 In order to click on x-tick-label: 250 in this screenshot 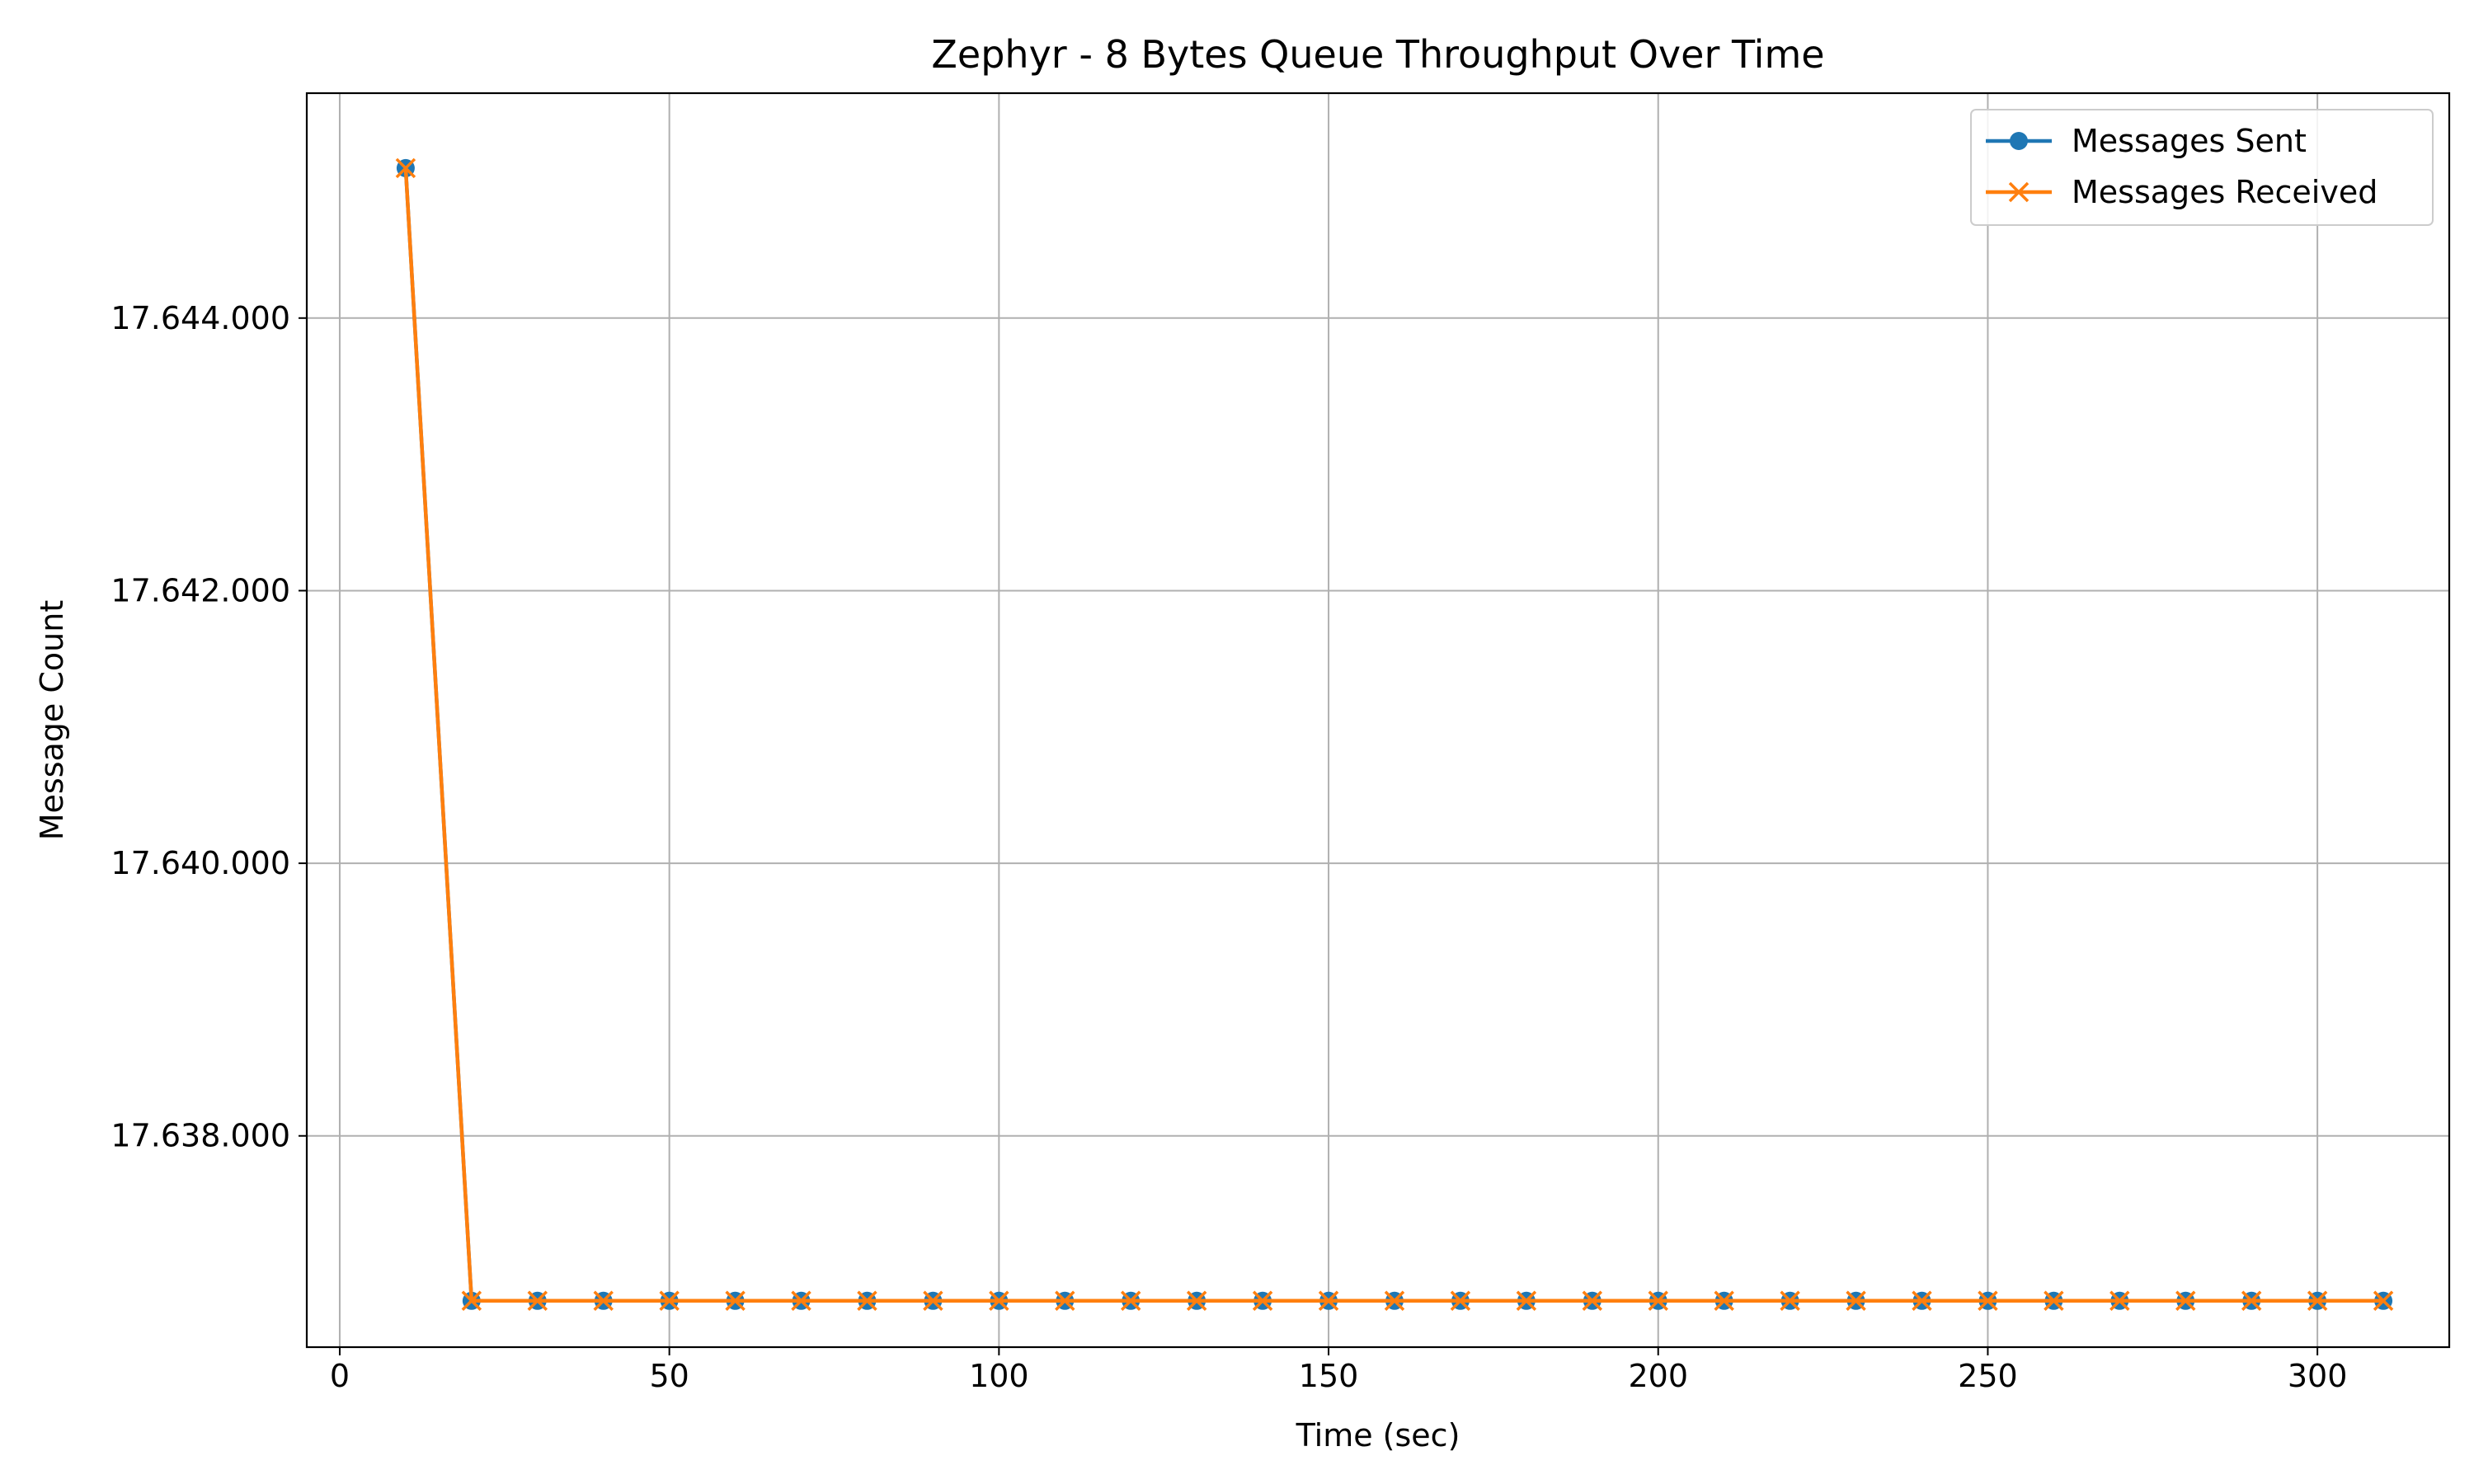, I will do `click(1988, 1376)`.